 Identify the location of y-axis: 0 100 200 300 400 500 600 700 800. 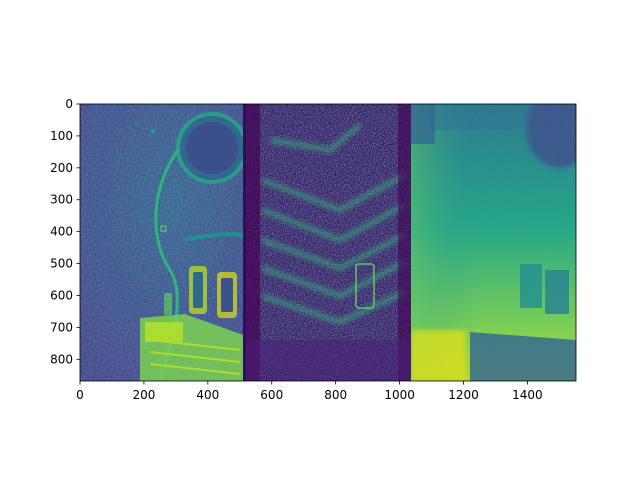
(65, 231).